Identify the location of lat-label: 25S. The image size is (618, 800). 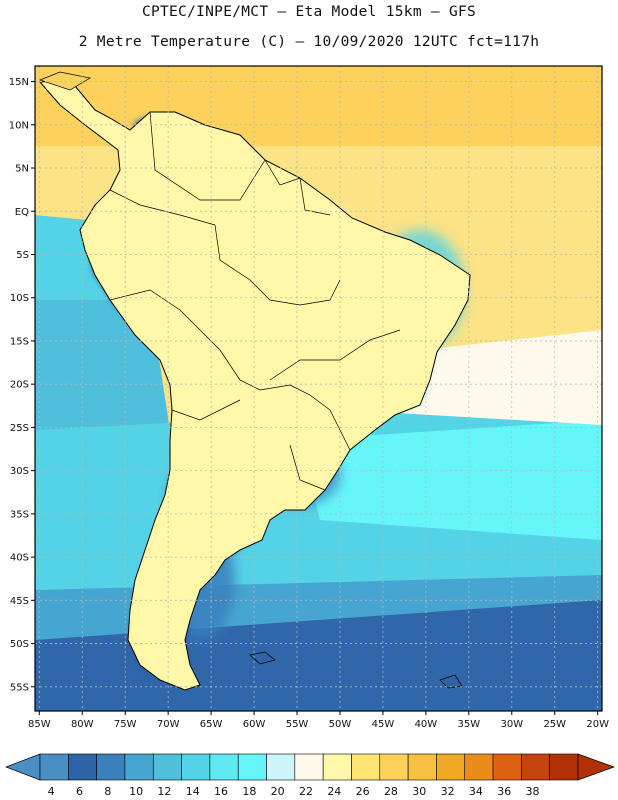
(19, 428).